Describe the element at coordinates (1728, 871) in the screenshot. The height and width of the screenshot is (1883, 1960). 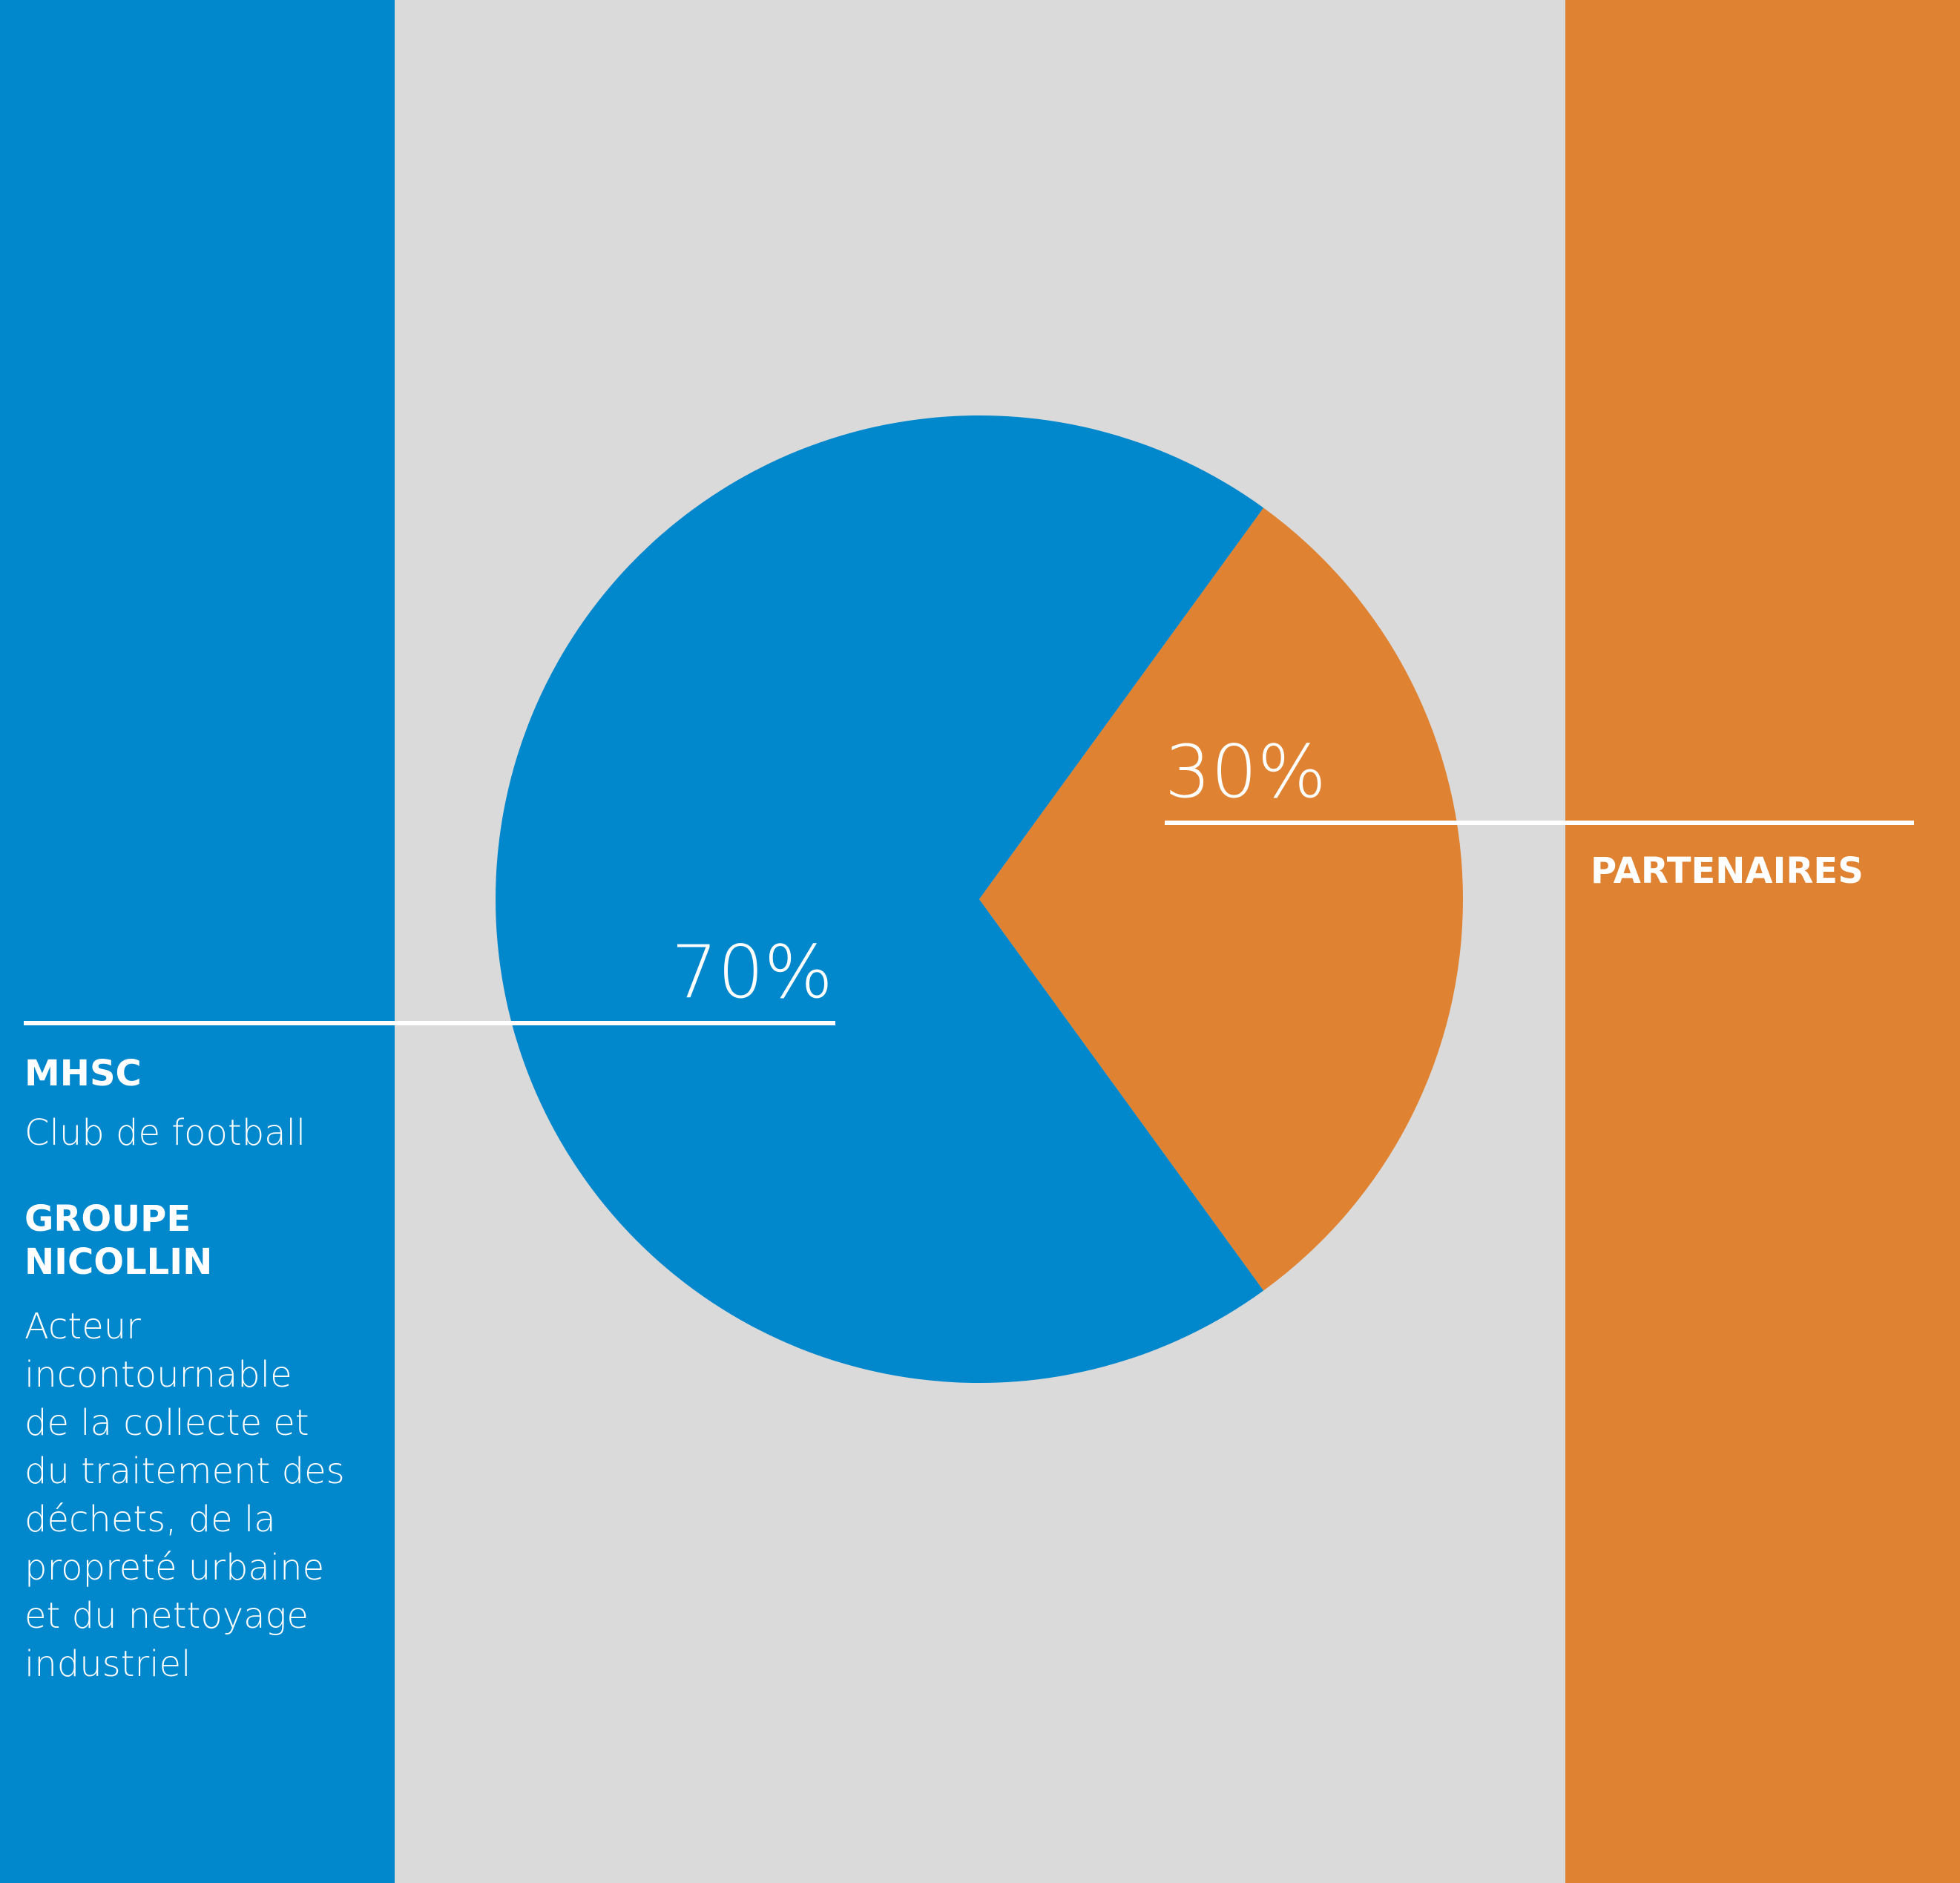
I see `legend-partners-title: PARTENAIRES` at that location.